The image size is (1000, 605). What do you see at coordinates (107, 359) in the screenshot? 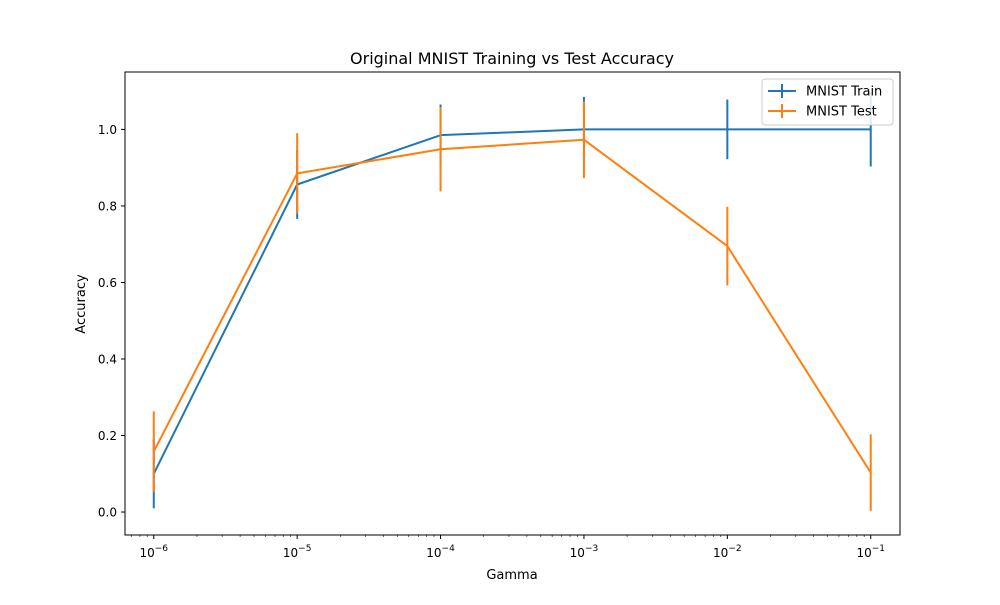
I see `y-tick-label: 0.4` at bounding box center [107, 359].